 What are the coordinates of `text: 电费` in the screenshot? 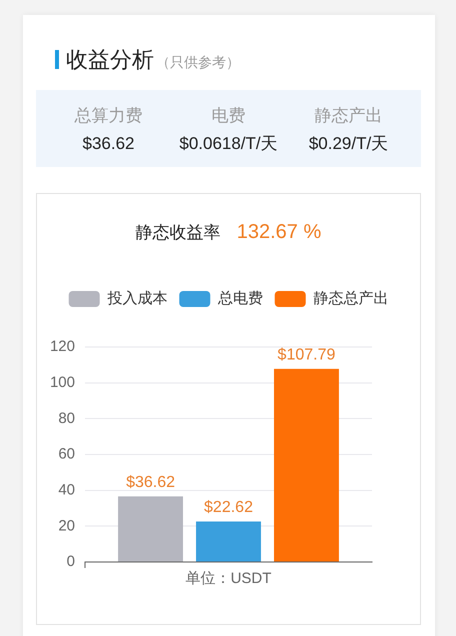 It's located at (228, 116).